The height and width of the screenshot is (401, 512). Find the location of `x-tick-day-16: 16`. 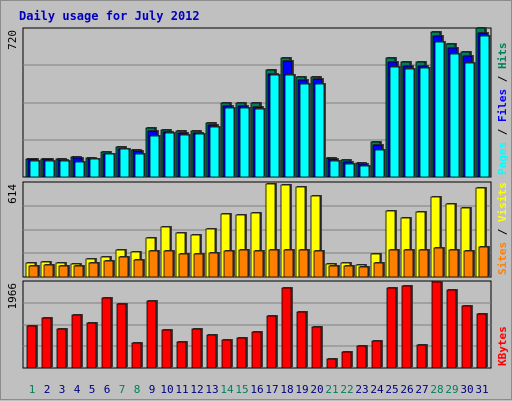

x-tick-day-16: 16 is located at coordinates (256, 389).